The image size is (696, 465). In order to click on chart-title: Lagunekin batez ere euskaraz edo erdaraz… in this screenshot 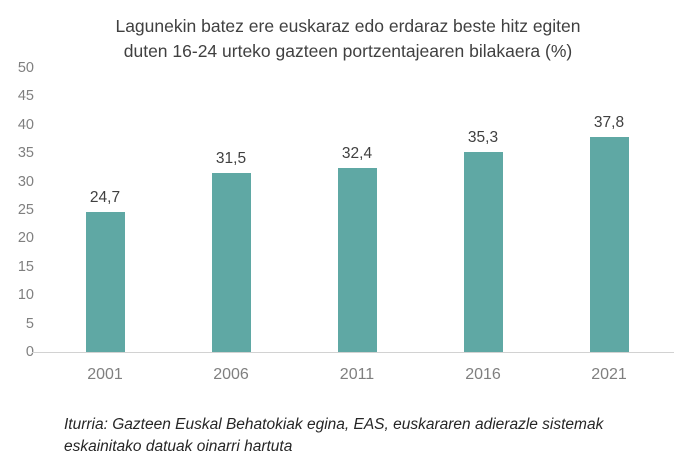, I will do `click(348, 39)`.